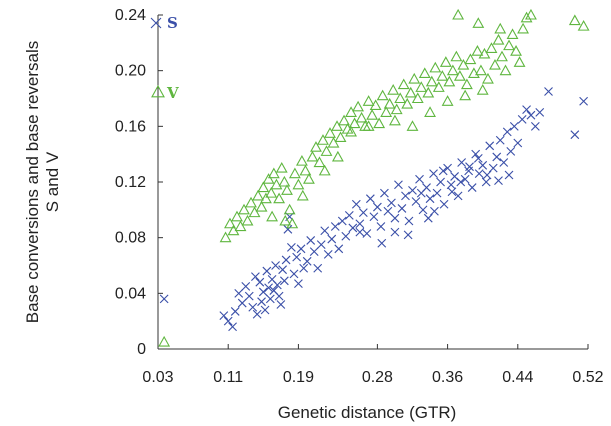 The image size is (611, 426). I want to click on x-tick-label: 0.52, so click(587, 377).